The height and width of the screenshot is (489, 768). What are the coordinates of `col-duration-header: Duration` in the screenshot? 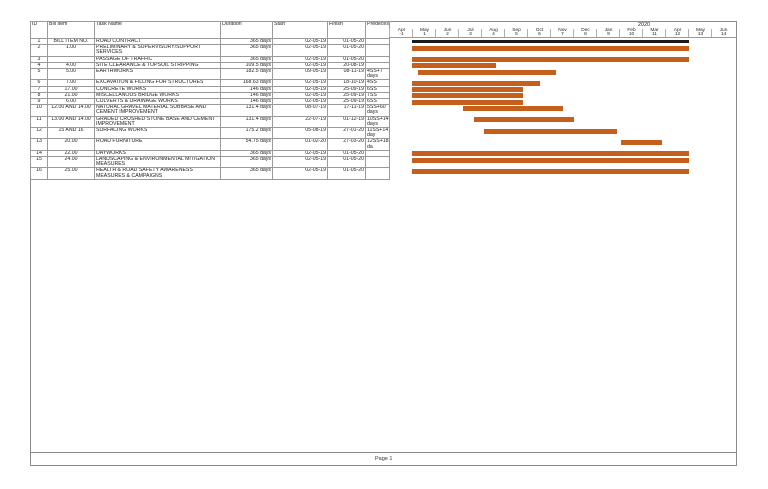 It's located at (246, 30).